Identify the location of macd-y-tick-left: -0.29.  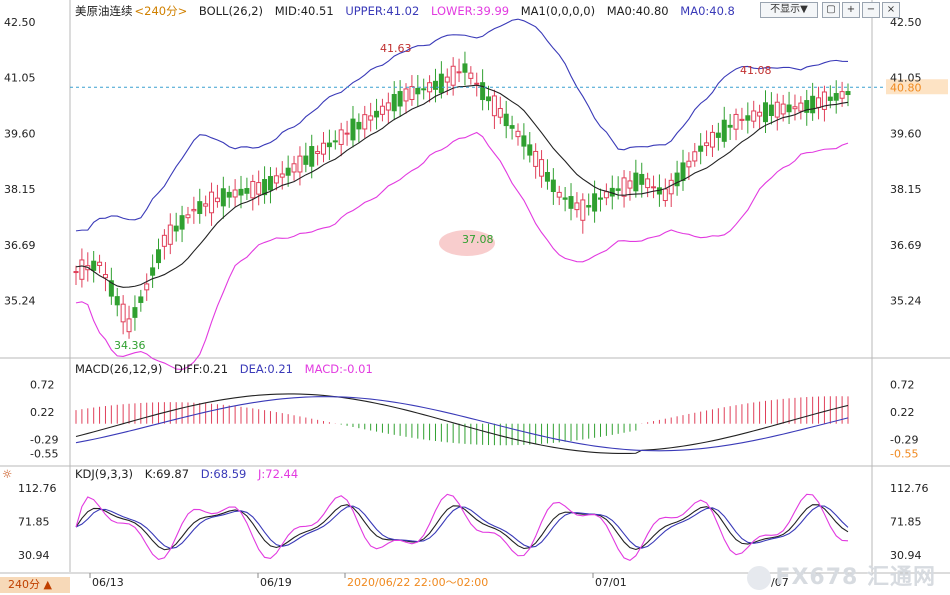
(44, 439).